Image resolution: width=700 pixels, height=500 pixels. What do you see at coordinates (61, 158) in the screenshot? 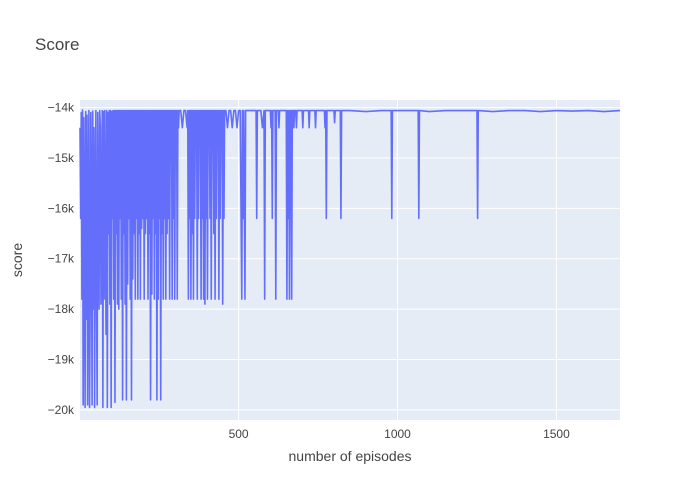
I see `y-tick-label: −15k` at bounding box center [61, 158].